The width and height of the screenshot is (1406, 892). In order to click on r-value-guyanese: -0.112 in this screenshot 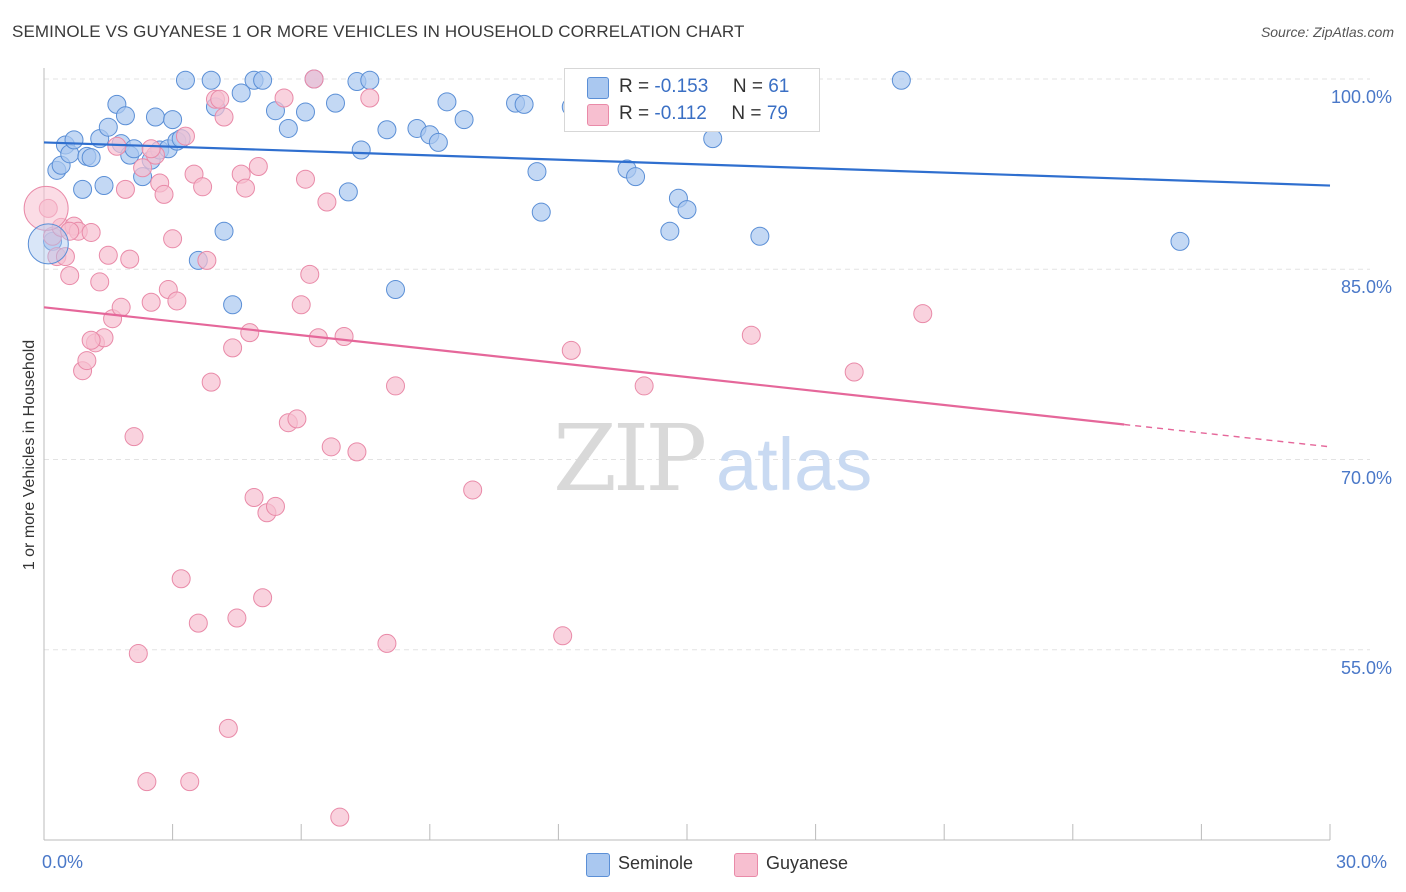, I will do `click(680, 113)`.